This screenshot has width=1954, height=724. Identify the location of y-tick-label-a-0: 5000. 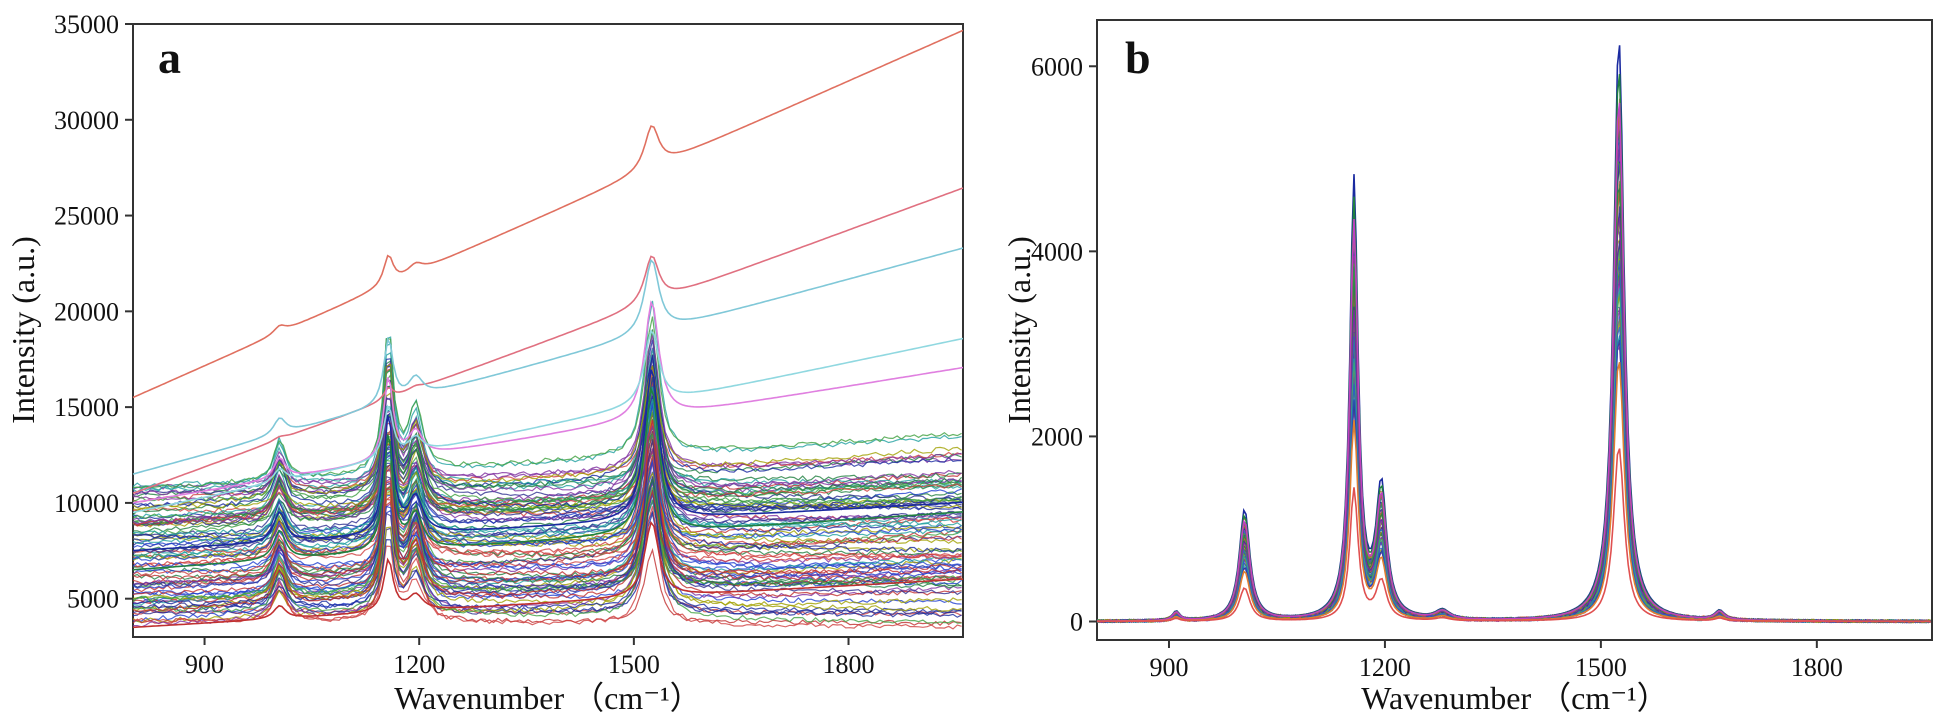
(93, 599).